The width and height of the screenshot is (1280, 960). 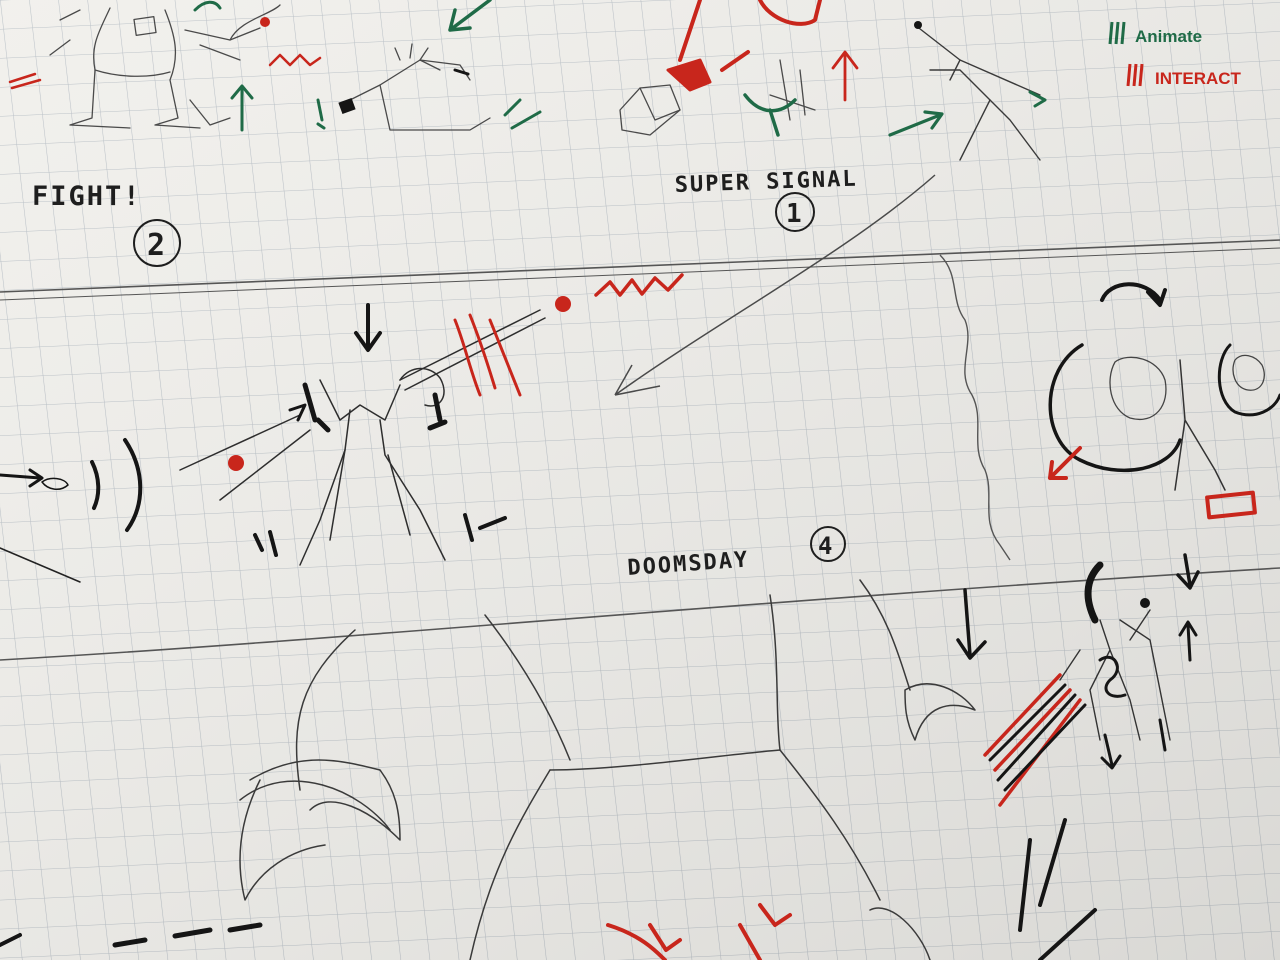 What do you see at coordinates (1168, 36) in the screenshot?
I see `legend-animate-label: Animate` at bounding box center [1168, 36].